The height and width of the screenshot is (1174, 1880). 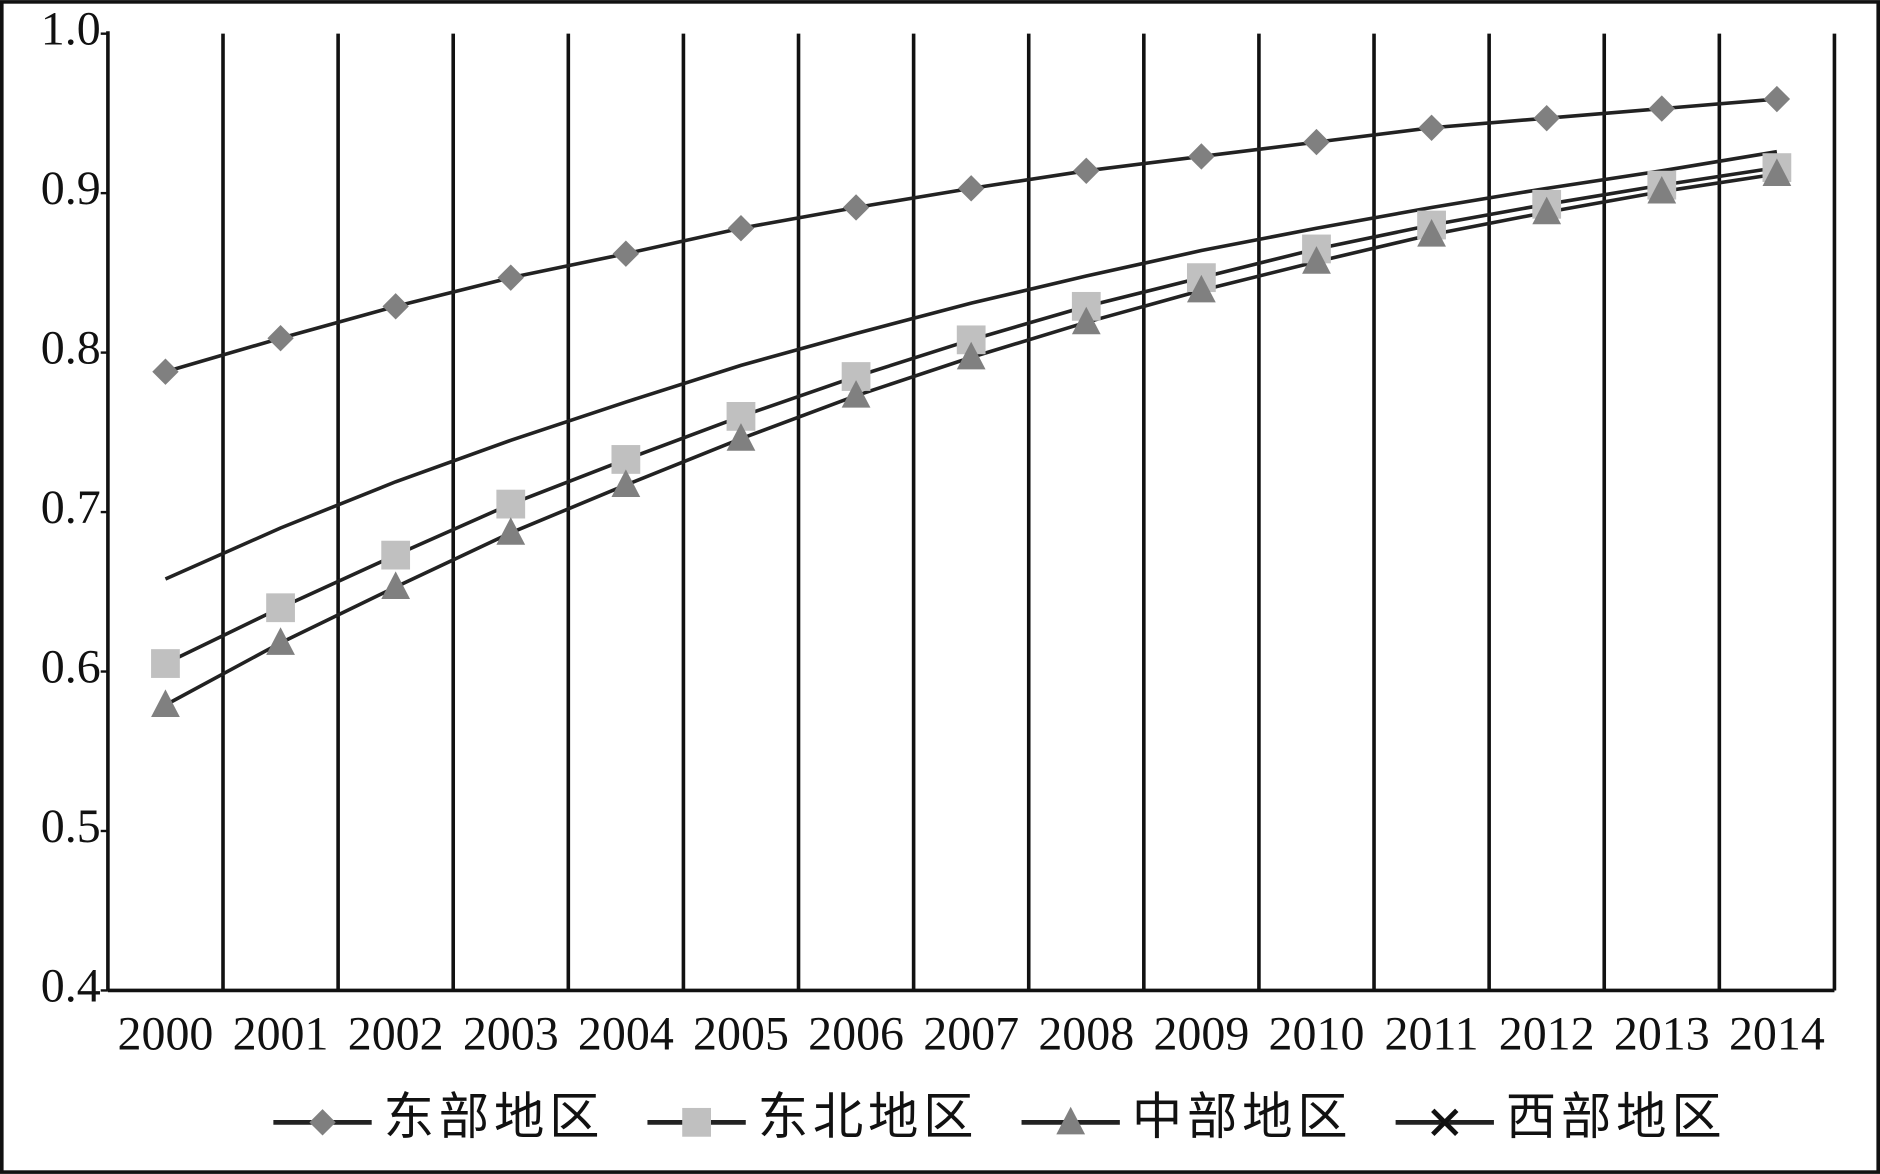 What do you see at coordinates (1242, 1117) in the screenshot?
I see `legend-label: 中部地区` at bounding box center [1242, 1117].